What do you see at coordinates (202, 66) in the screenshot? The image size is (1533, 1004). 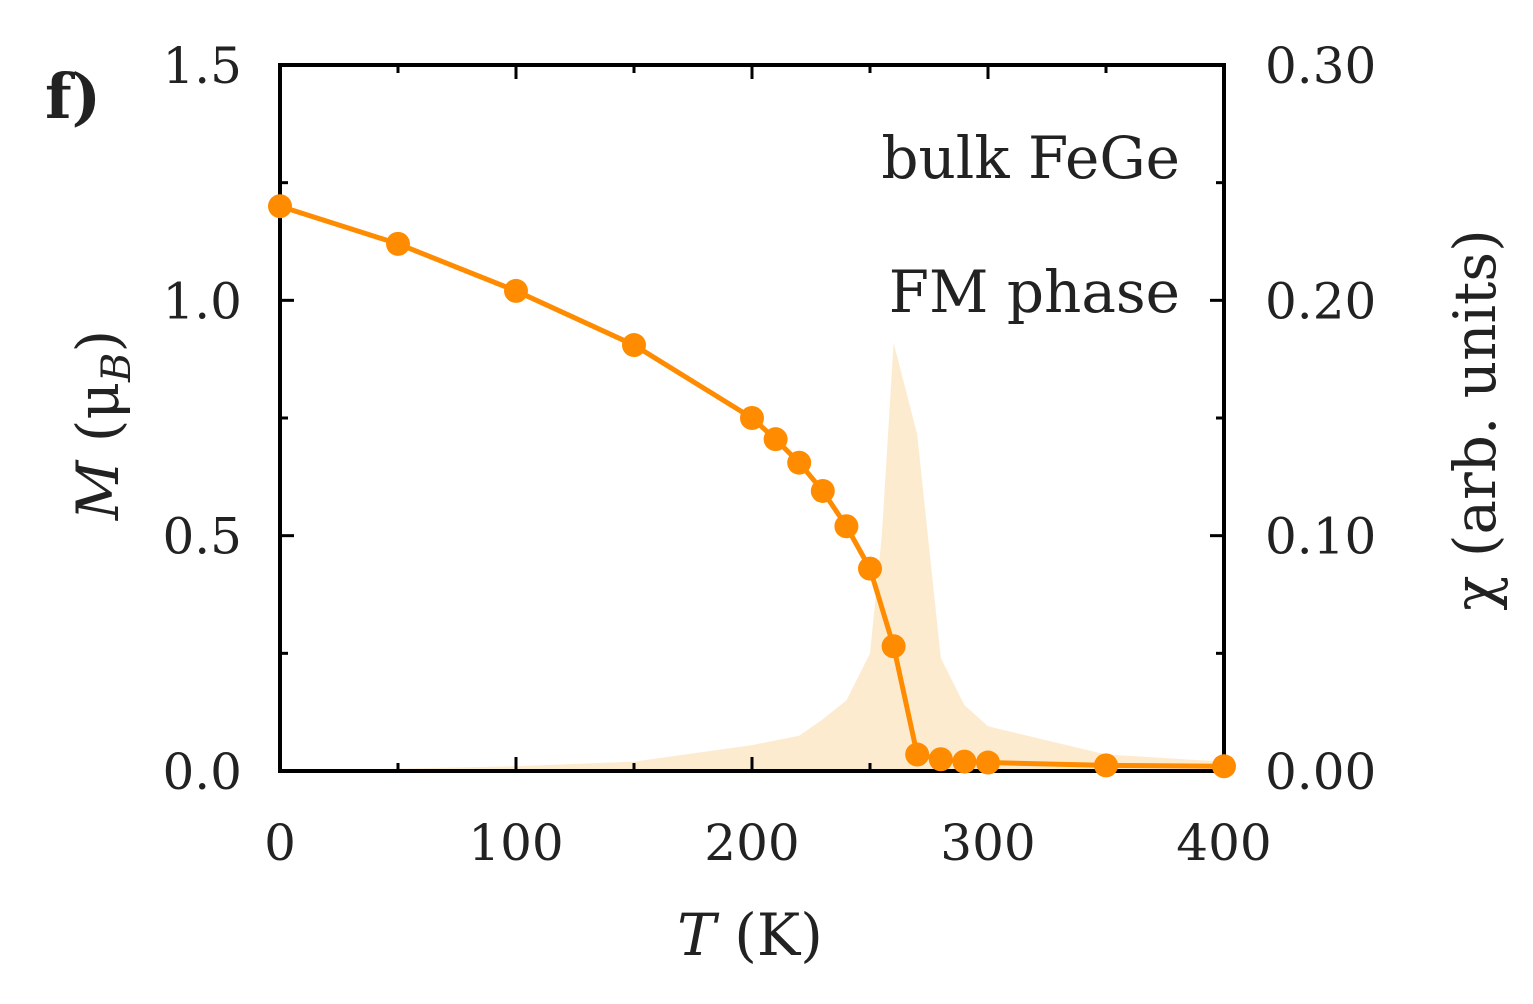 I see `y-left-tick-label: 1.5` at bounding box center [202, 66].